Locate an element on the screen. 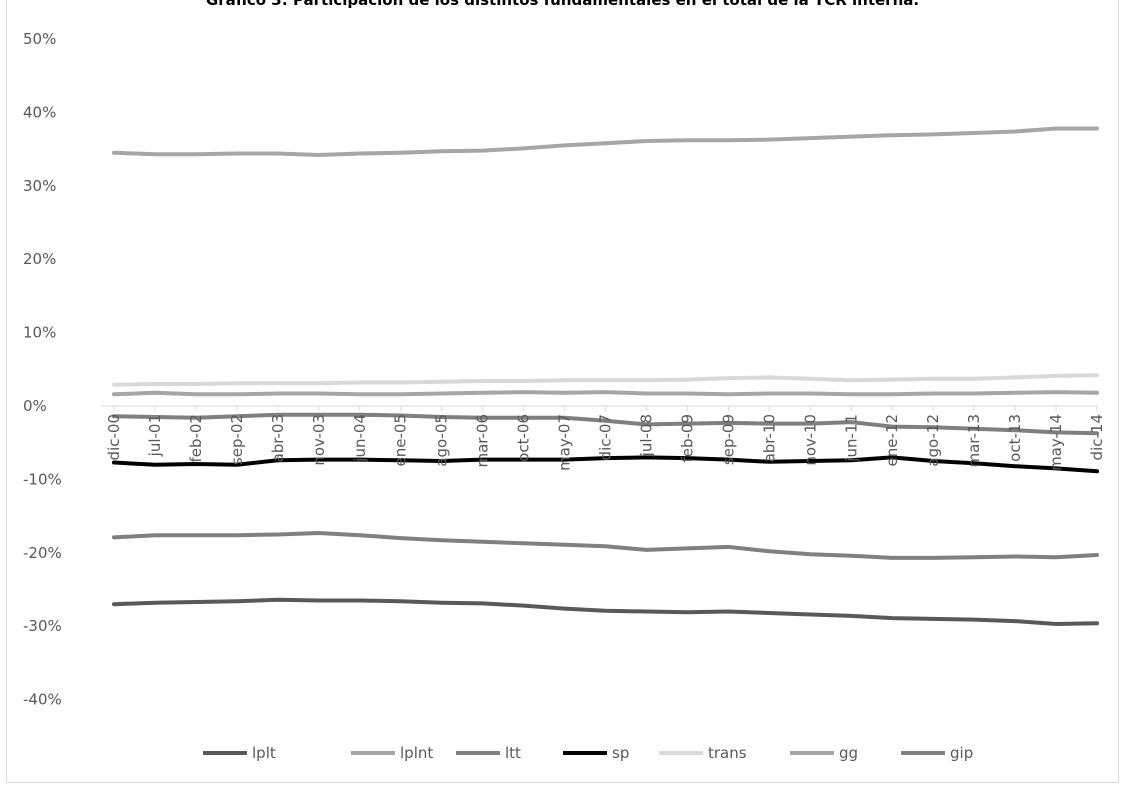 This screenshot has height=787, width=1125. x-tick-label: mar-13 is located at coordinates (974, 441).